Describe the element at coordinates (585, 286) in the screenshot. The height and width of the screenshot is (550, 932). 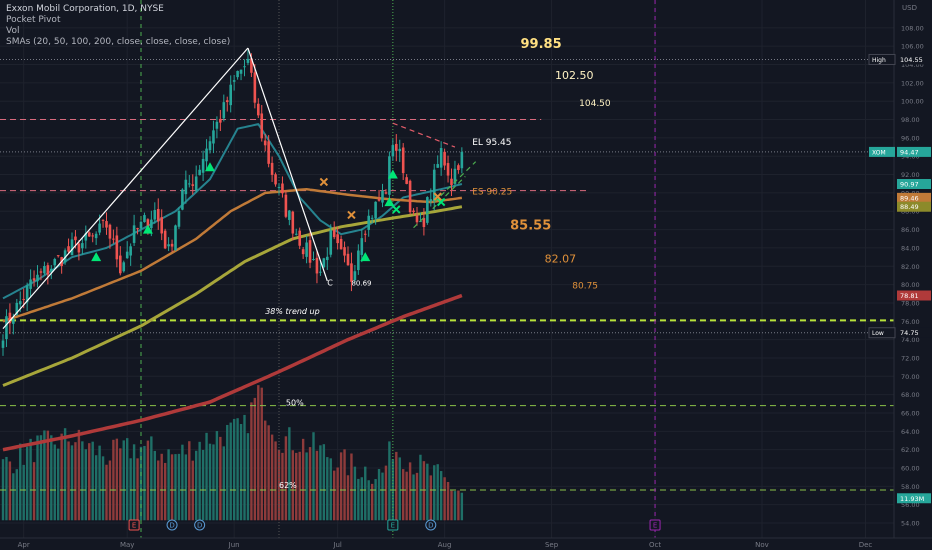
I see `annotation-label: 80.75` at that location.